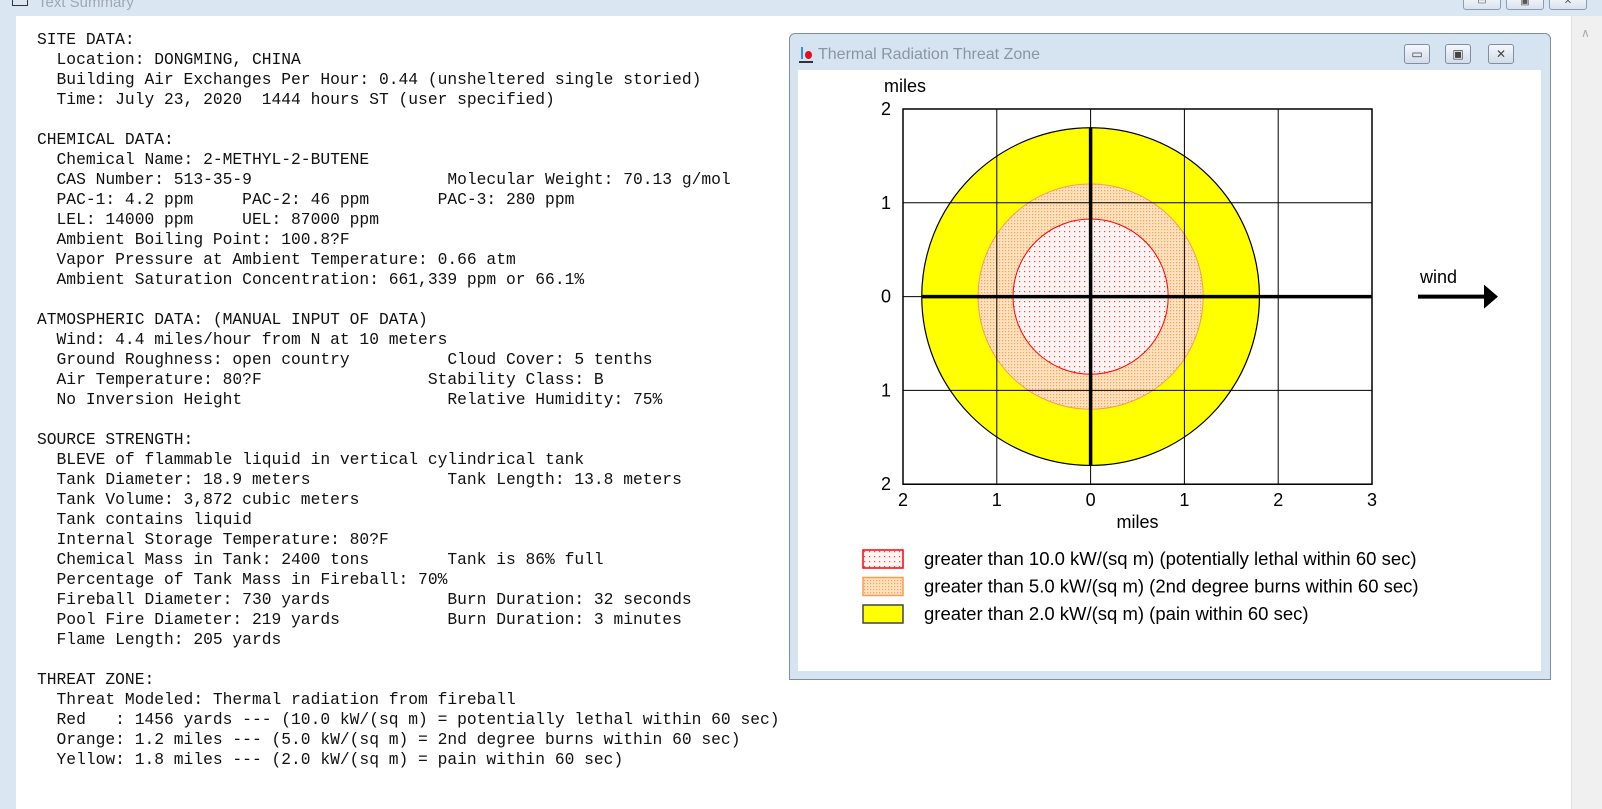  I want to click on report-line: CHEMICAL DATA:, so click(105, 139).